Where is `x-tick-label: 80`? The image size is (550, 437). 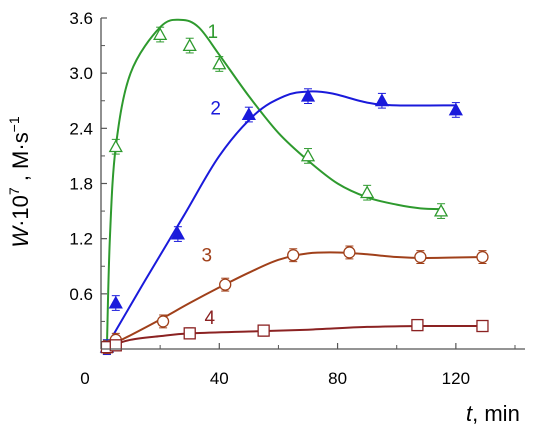
x-tick-label: 80 is located at coordinates (337, 378).